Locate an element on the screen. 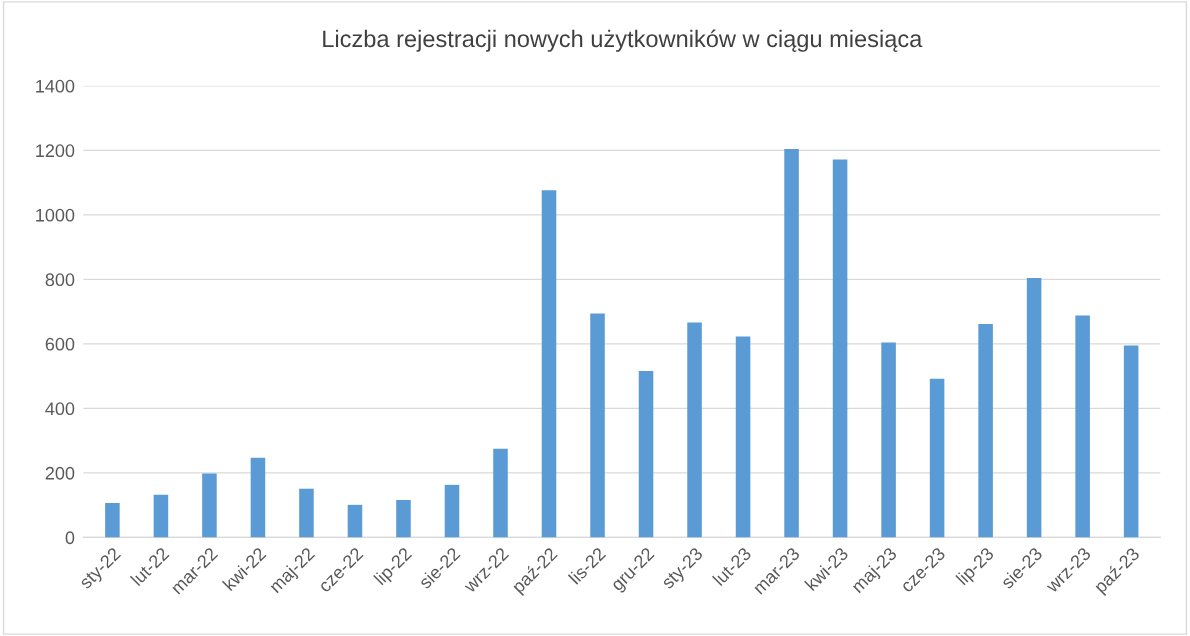 The width and height of the screenshot is (1190, 636). y-tick-label: 600 is located at coordinates (60, 344).